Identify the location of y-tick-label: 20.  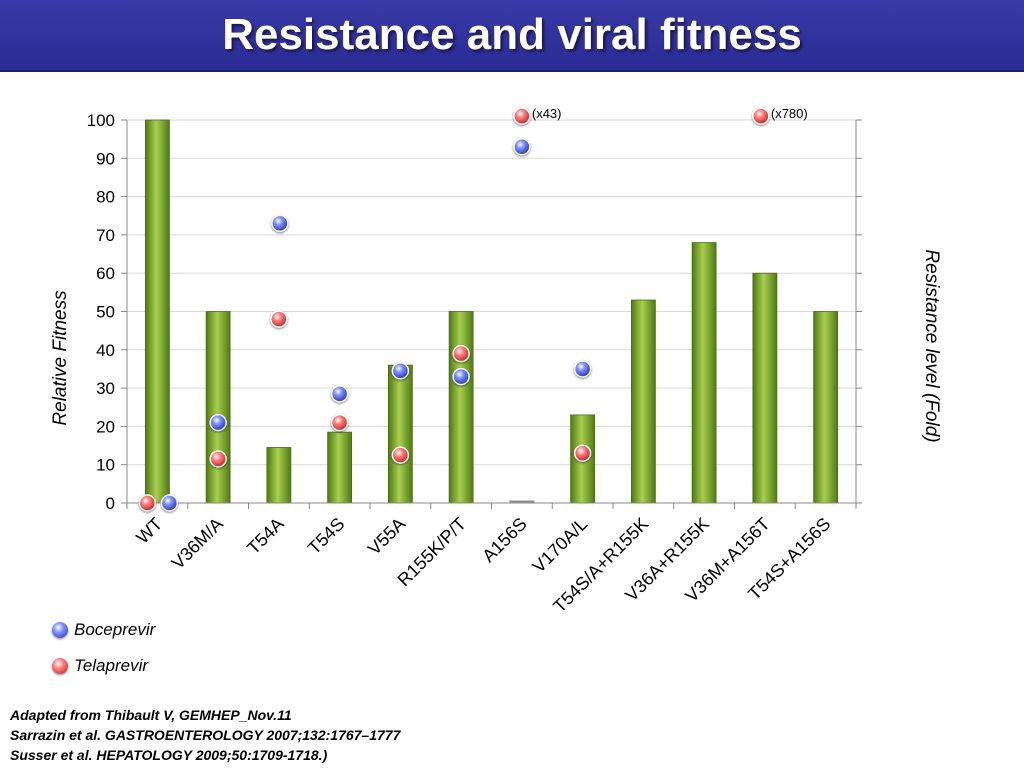
(105, 426).